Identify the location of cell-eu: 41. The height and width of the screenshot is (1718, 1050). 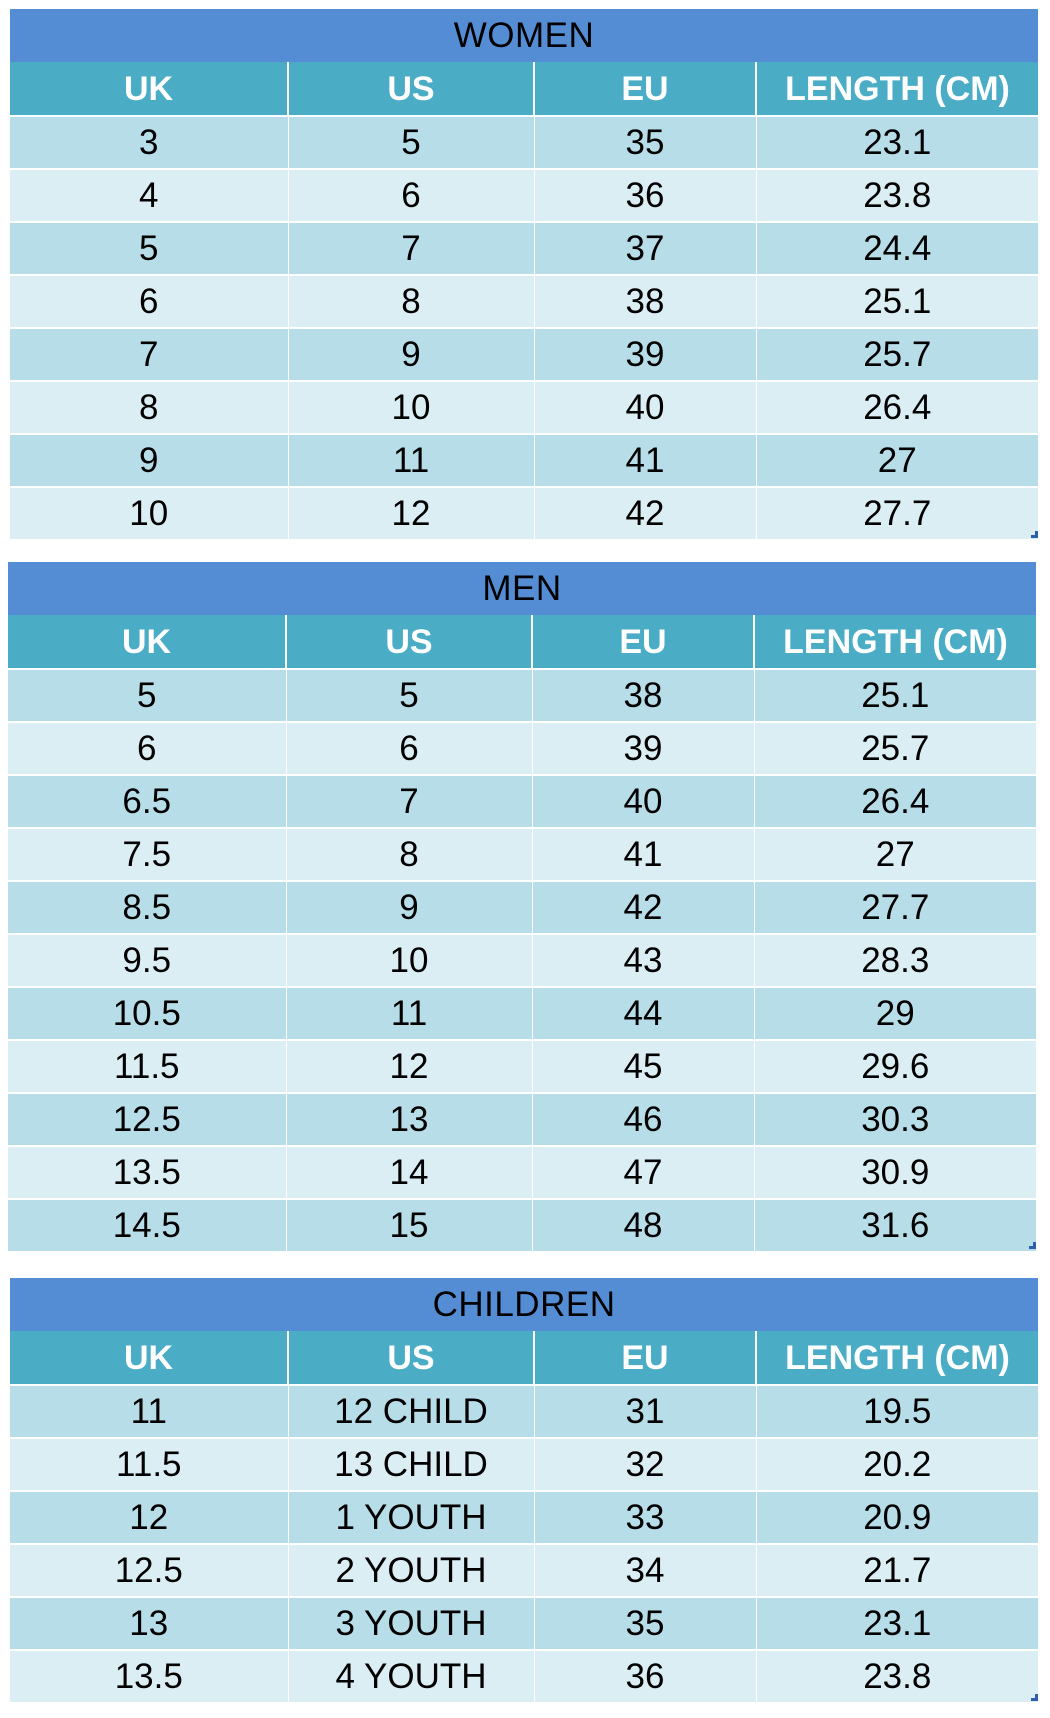
(645, 460).